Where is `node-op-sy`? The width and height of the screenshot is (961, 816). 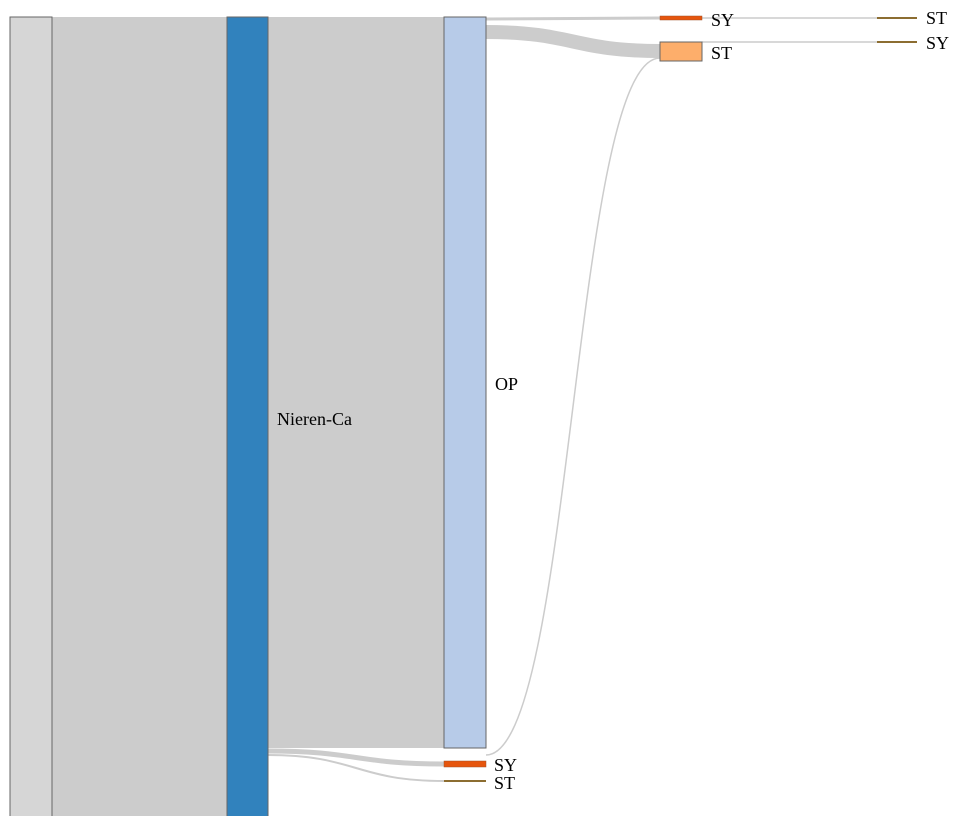
node-op-sy is located at coordinates (681, 18).